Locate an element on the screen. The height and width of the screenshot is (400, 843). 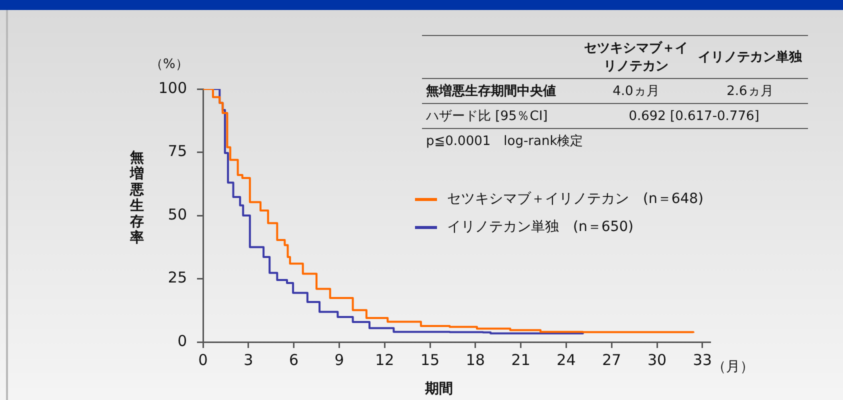
x-tick-label: 24 is located at coordinates (566, 359).